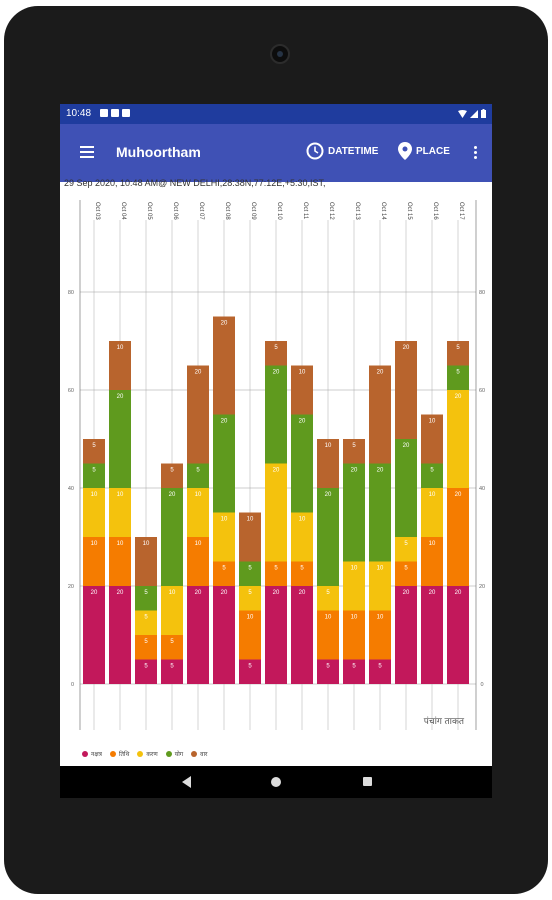 This screenshot has width=552, height=900. What do you see at coordinates (79, 113) in the screenshot?
I see `status-time: 10:48` at bounding box center [79, 113].